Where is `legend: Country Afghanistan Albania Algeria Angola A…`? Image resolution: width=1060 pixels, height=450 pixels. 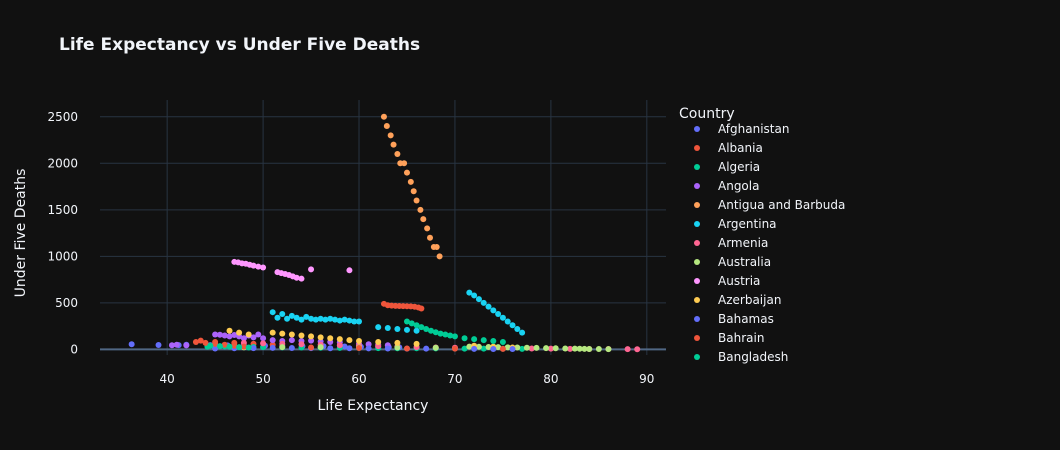
legend: Country Afghanistan Albania Algeria Angola A… is located at coordinates (762, 235).